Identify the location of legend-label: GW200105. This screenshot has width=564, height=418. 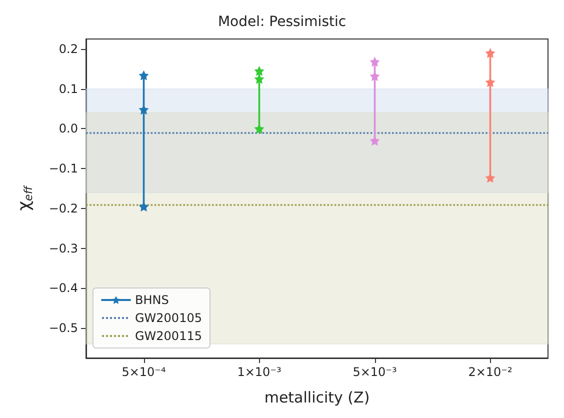
(168, 318).